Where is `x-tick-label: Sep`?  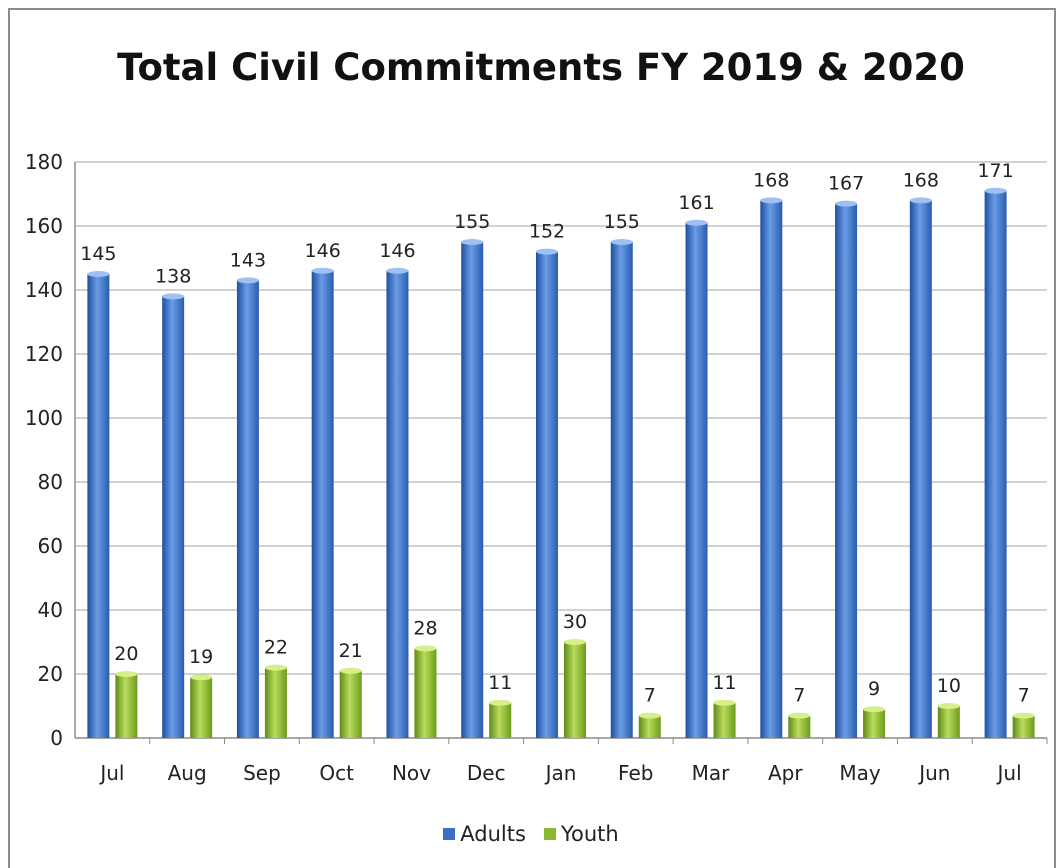
x-tick-label: Sep is located at coordinates (262, 773).